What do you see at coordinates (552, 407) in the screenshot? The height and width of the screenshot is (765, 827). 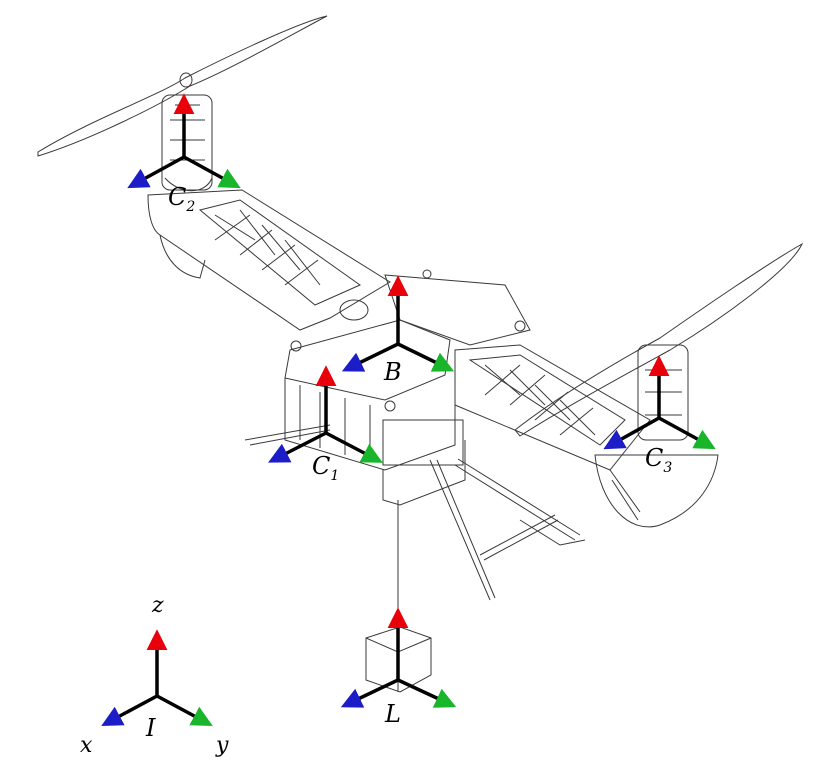 I see `truss-arm-right` at bounding box center [552, 407].